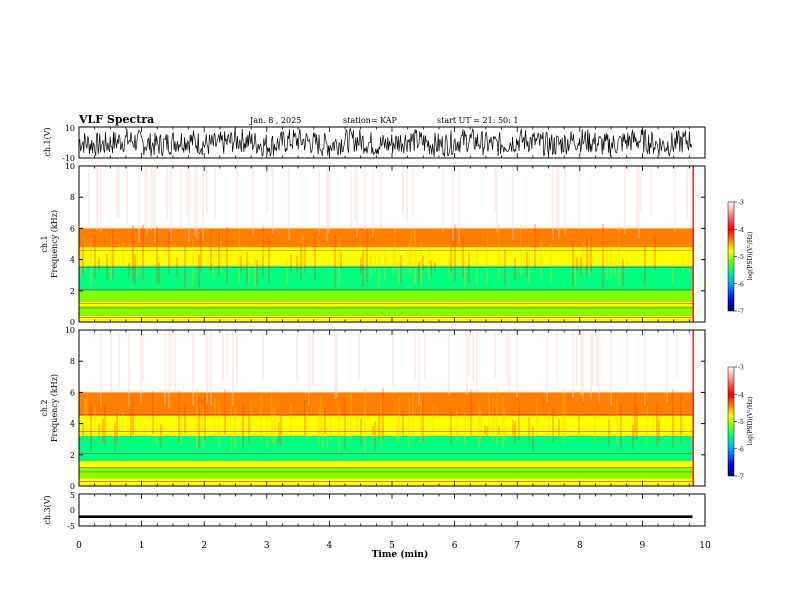 The image size is (792, 612). What do you see at coordinates (750, 256) in the screenshot?
I see `ch1-colorbar-label: log(PSD)(V²/Hz)` at bounding box center [750, 256].